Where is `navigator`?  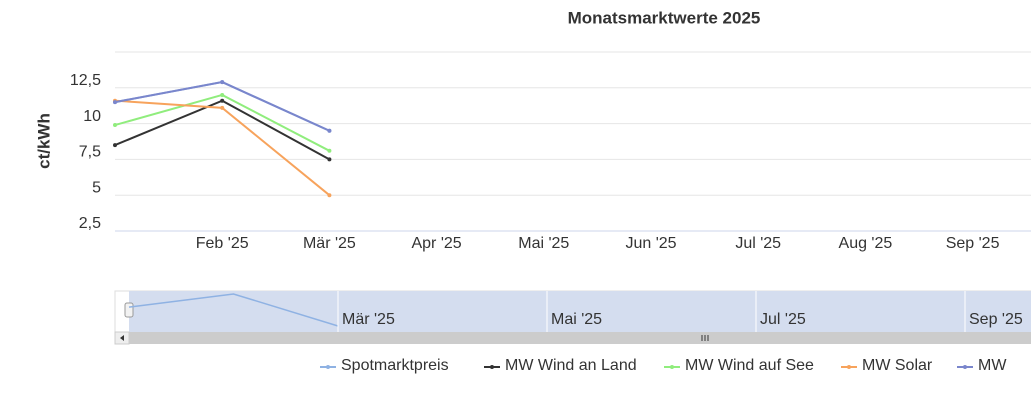
navigator is located at coordinates (572, 317).